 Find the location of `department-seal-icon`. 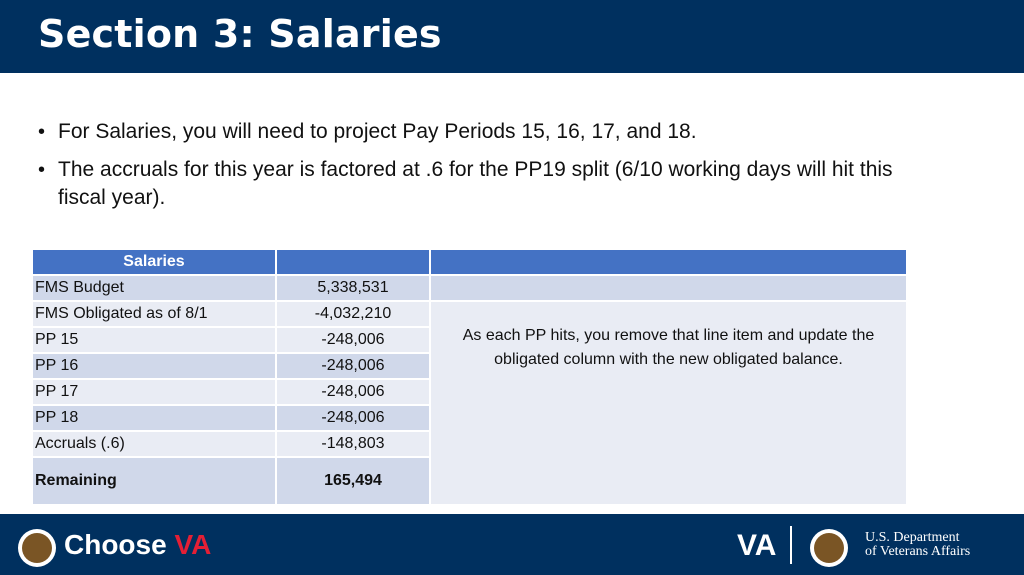

department-seal-icon is located at coordinates (829, 548).